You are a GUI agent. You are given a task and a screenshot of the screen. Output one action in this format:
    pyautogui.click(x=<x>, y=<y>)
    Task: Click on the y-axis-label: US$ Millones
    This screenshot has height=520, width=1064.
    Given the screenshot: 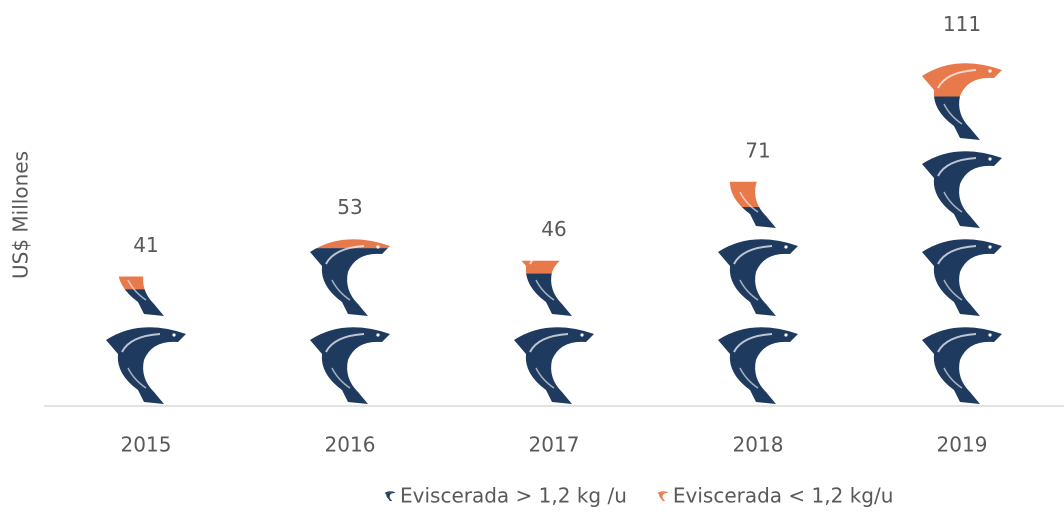 What is the action you would take?
    pyautogui.click(x=21, y=215)
    